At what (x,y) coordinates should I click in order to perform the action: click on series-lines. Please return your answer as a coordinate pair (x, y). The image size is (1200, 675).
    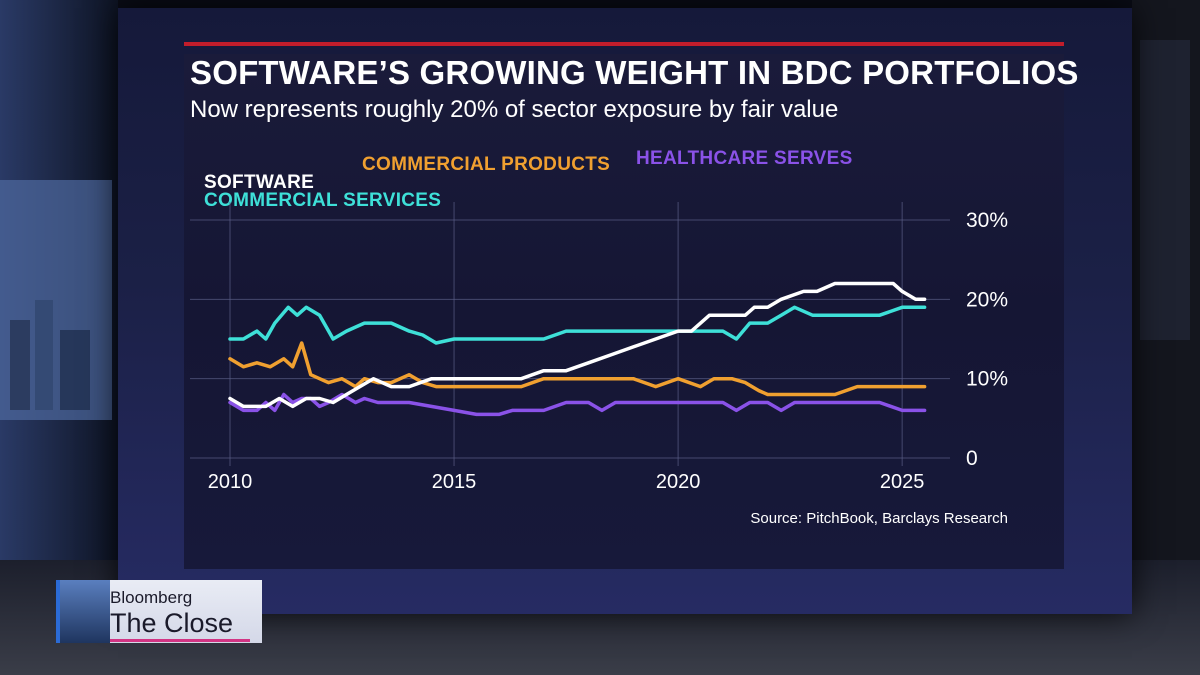
    Looking at the image, I should click on (577, 349).